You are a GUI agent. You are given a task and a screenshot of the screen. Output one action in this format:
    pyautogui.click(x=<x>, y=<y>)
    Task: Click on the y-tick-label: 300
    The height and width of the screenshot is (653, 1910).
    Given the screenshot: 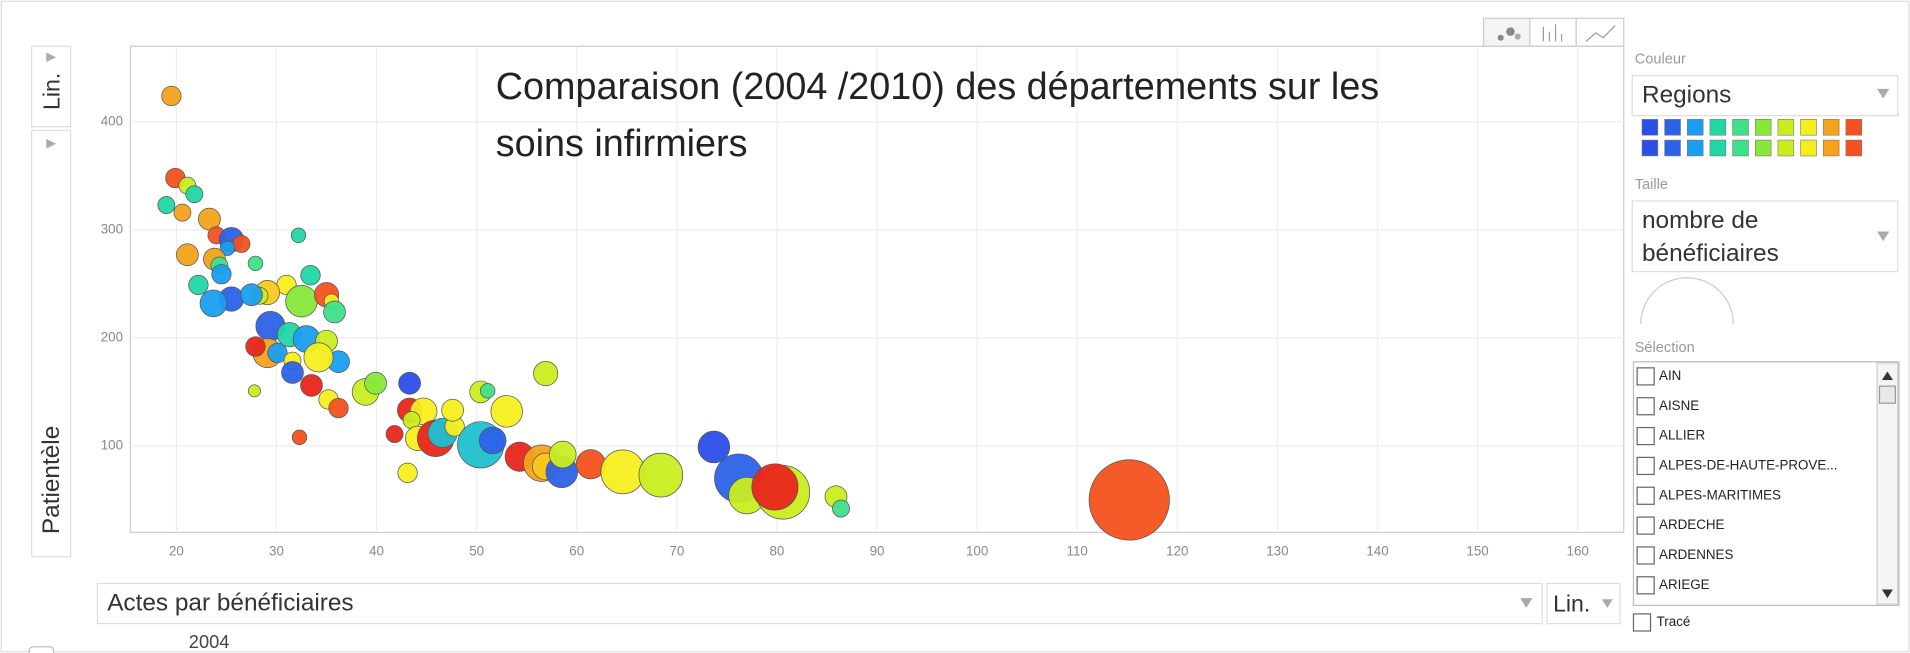 What is the action you would take?
    pyautogui.click(x=112, y=228)
    